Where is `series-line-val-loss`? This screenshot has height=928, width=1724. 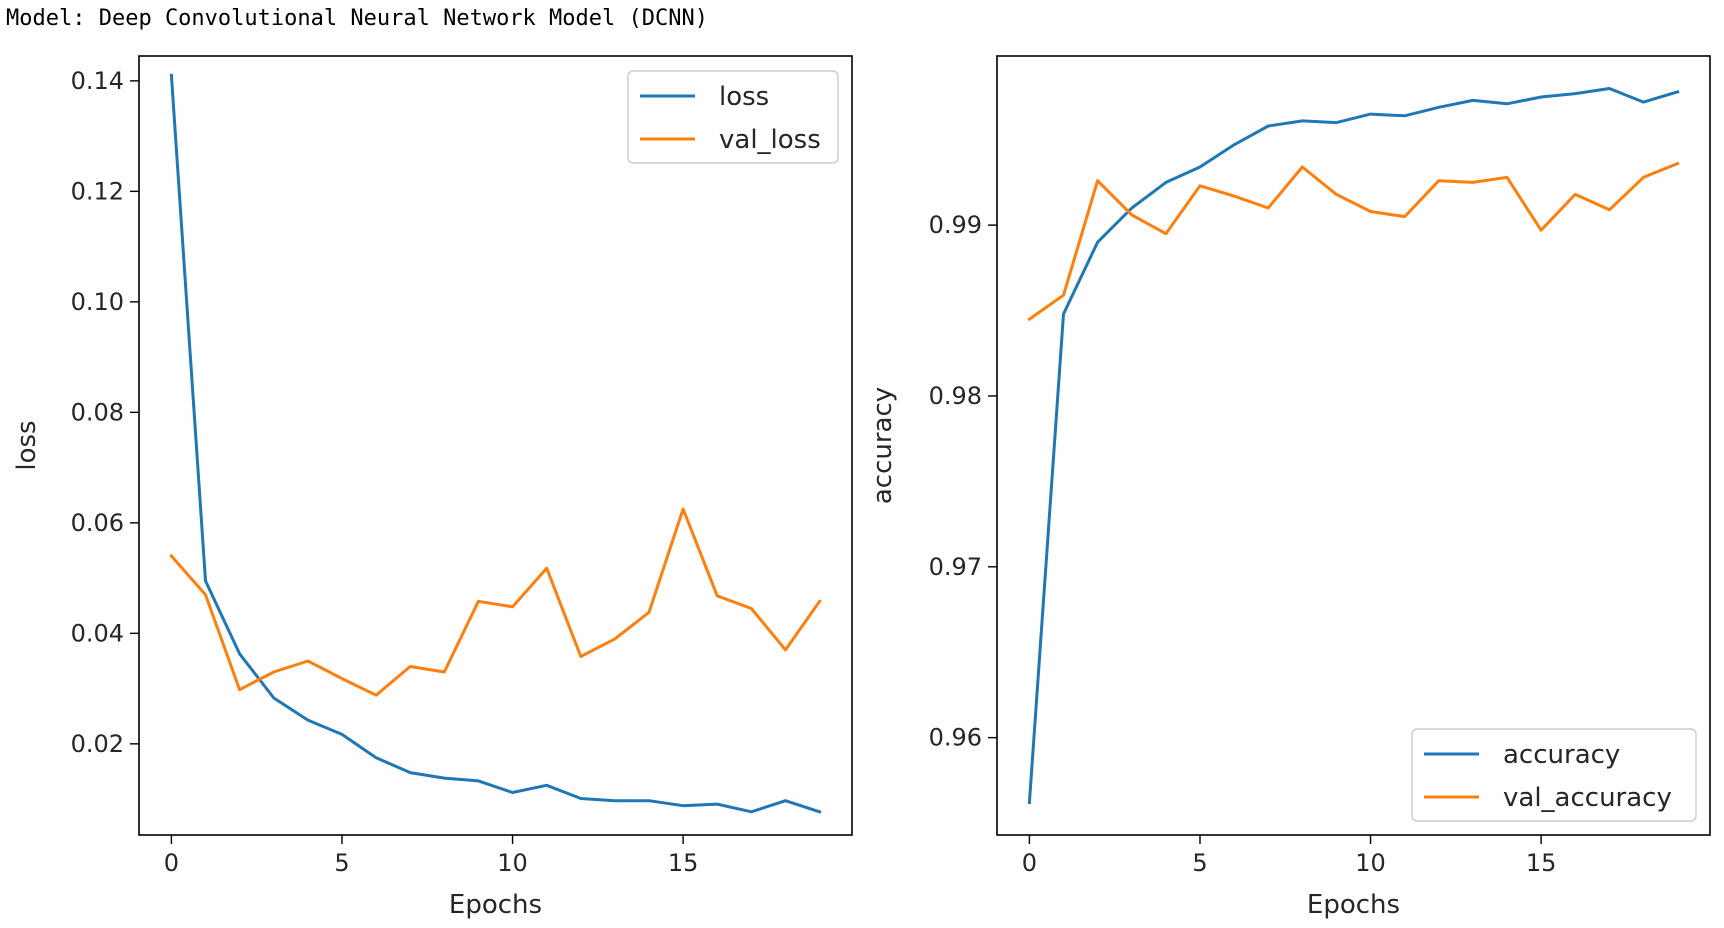
series-line-val-loss is located at coordinates (495, 602).